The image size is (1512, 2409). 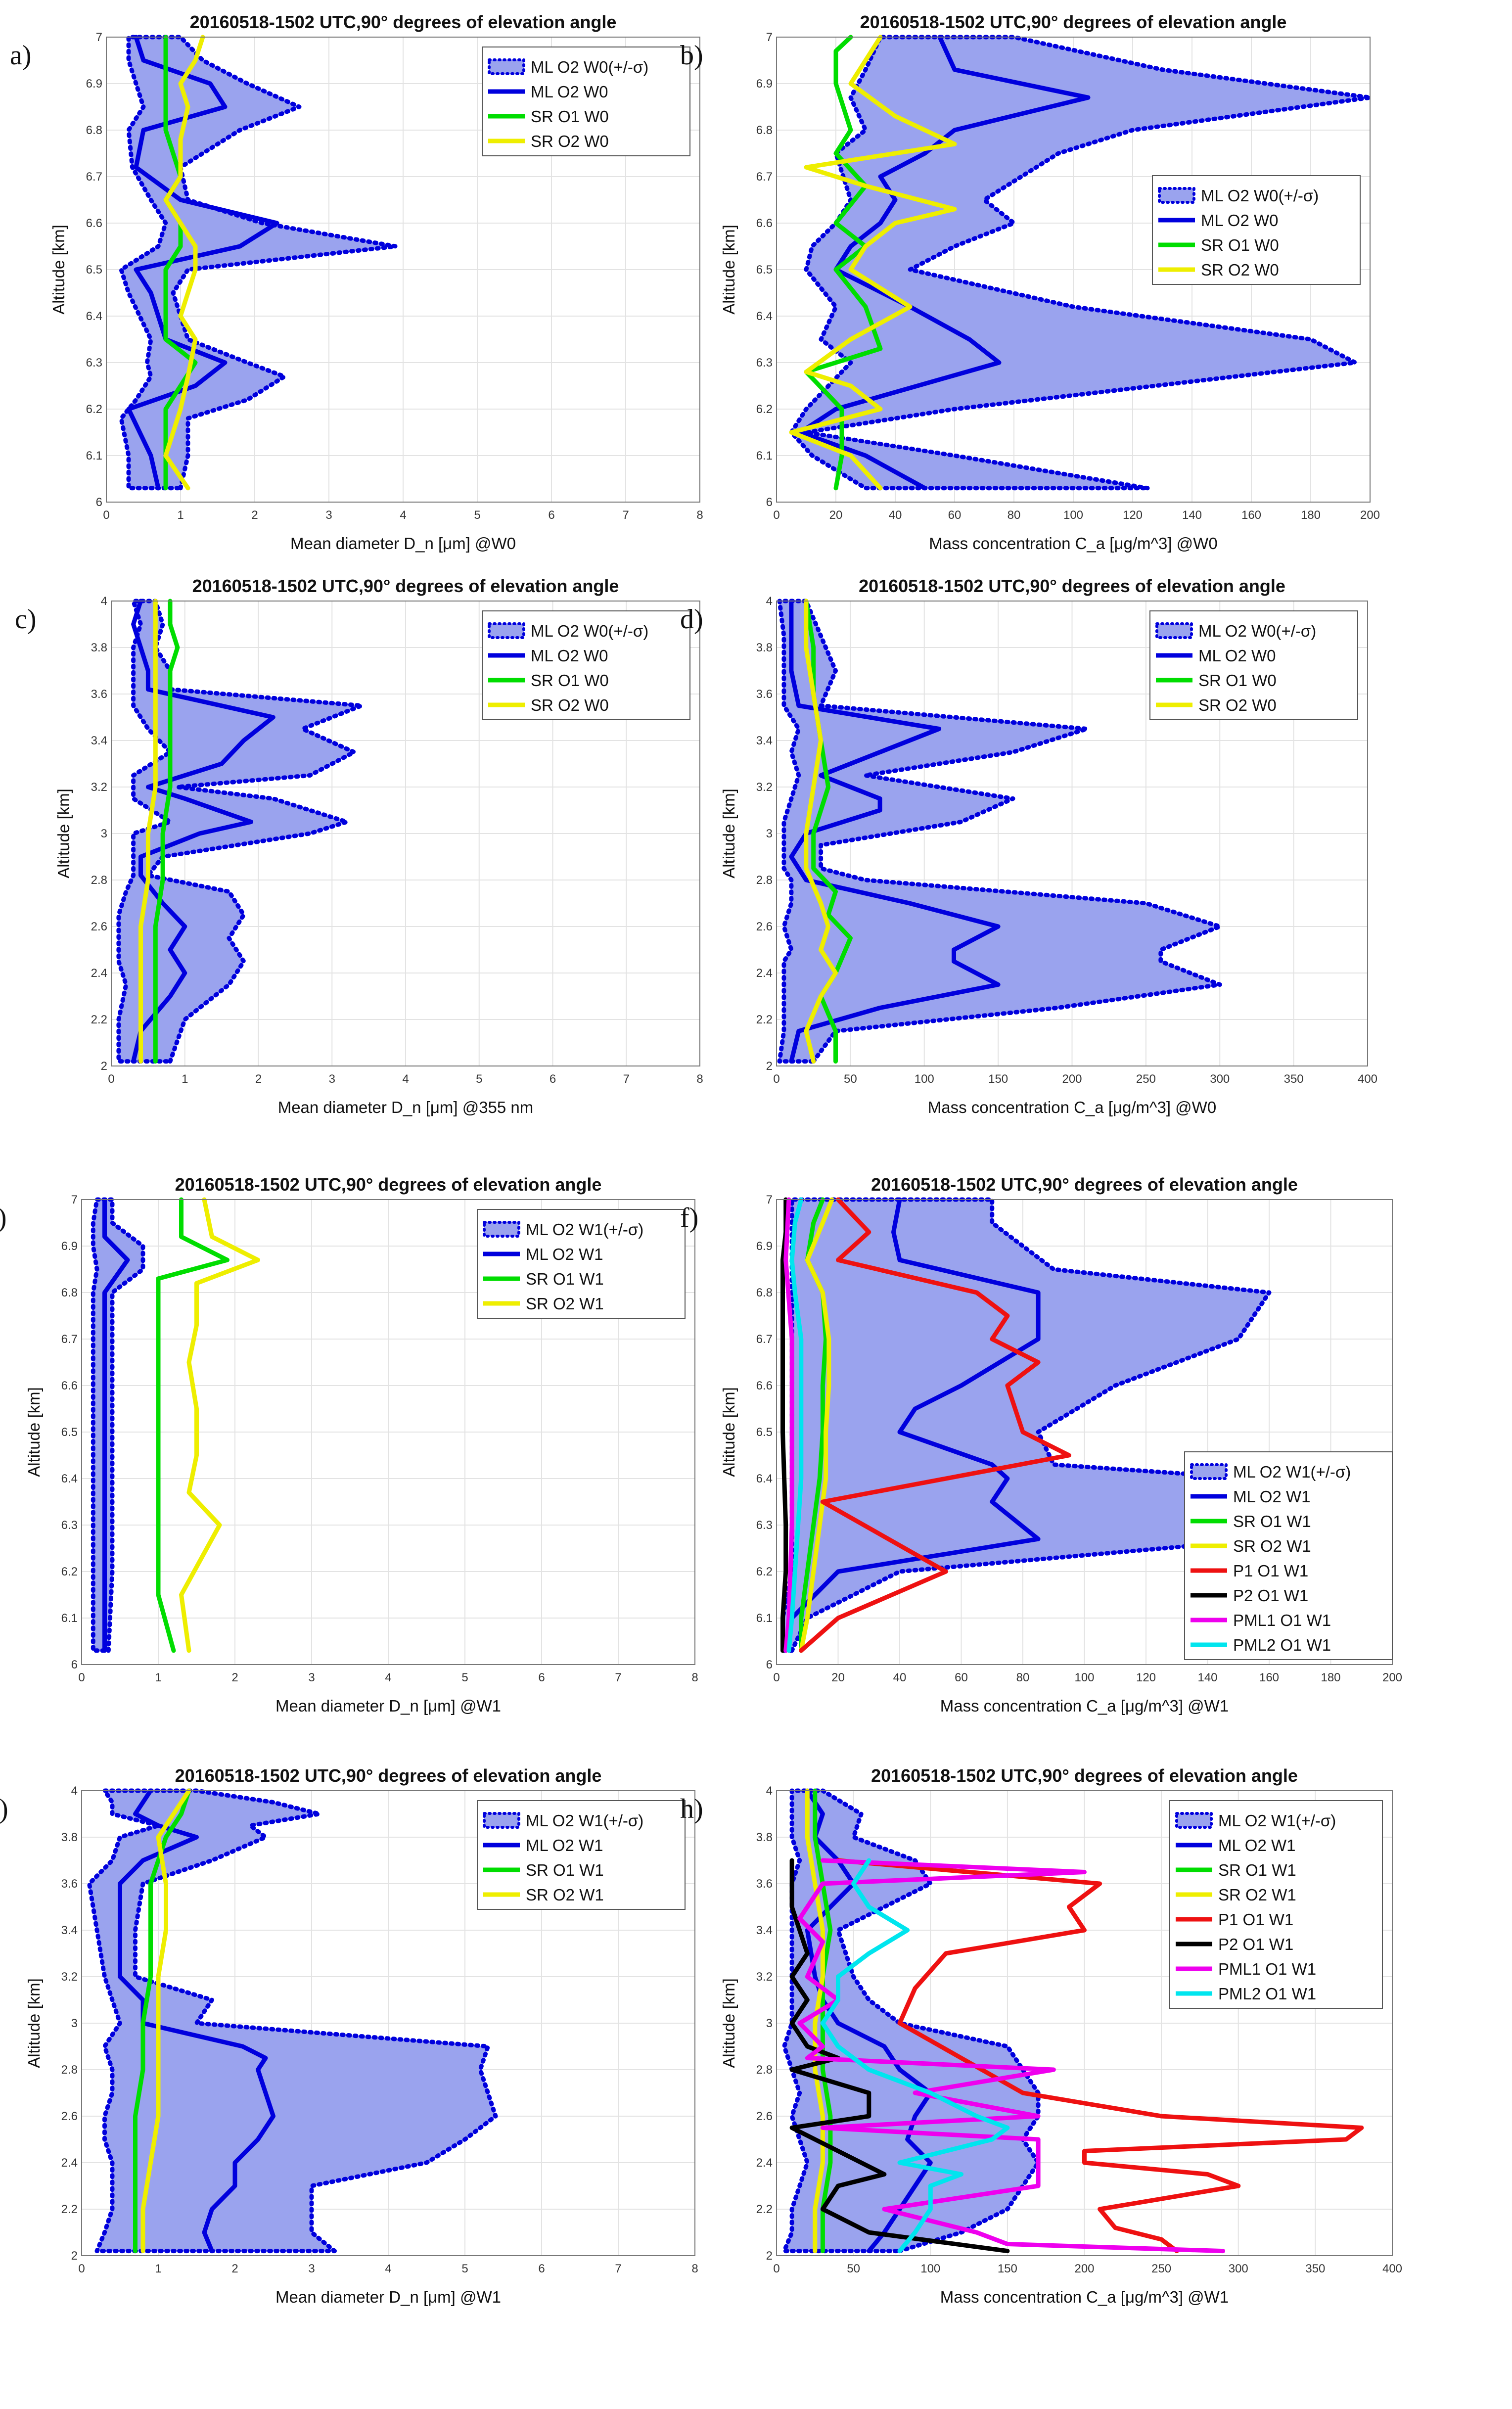 I want to click on legend-entry: PML1 O1 W1, so click(x=1267, y=1969).